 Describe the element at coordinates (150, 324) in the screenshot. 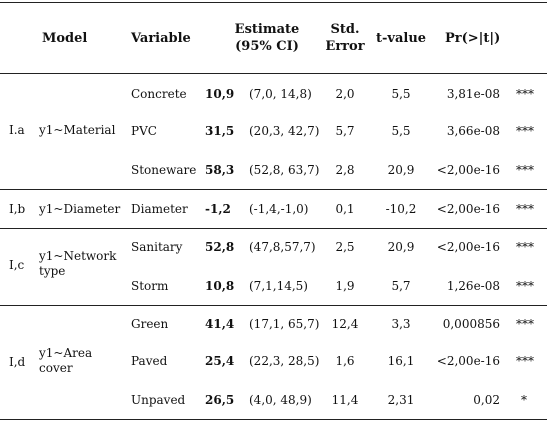

I see `variable-cell: Green` at that location.